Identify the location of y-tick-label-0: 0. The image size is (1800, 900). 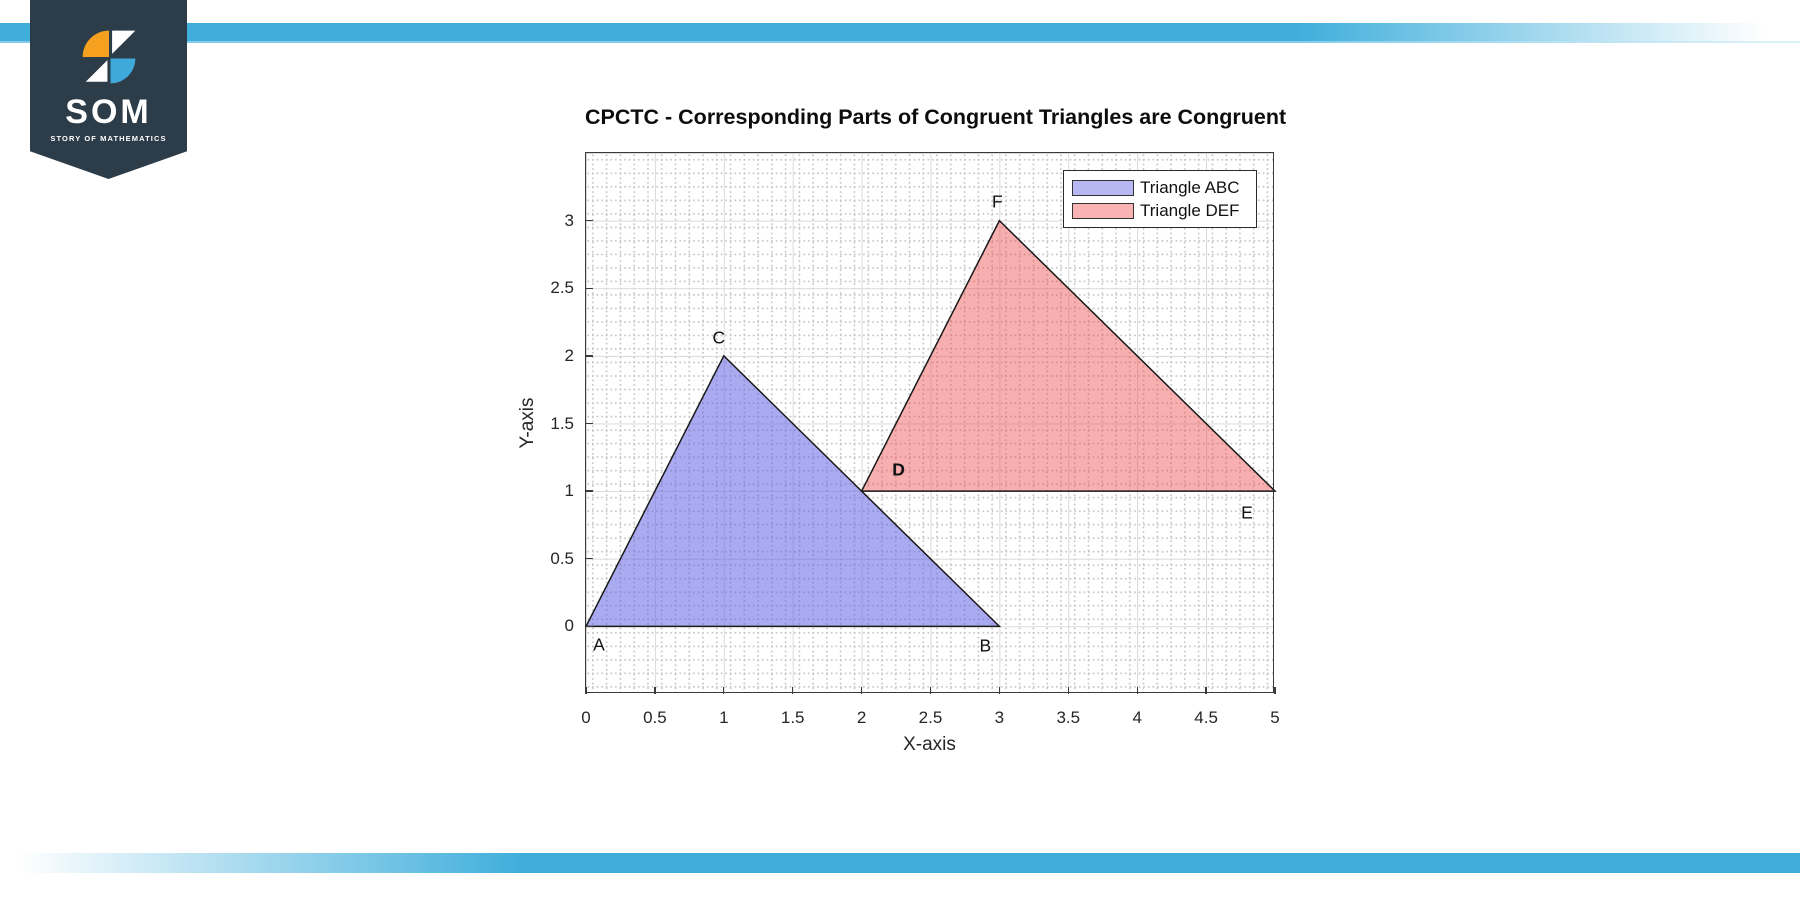
(569, 626).